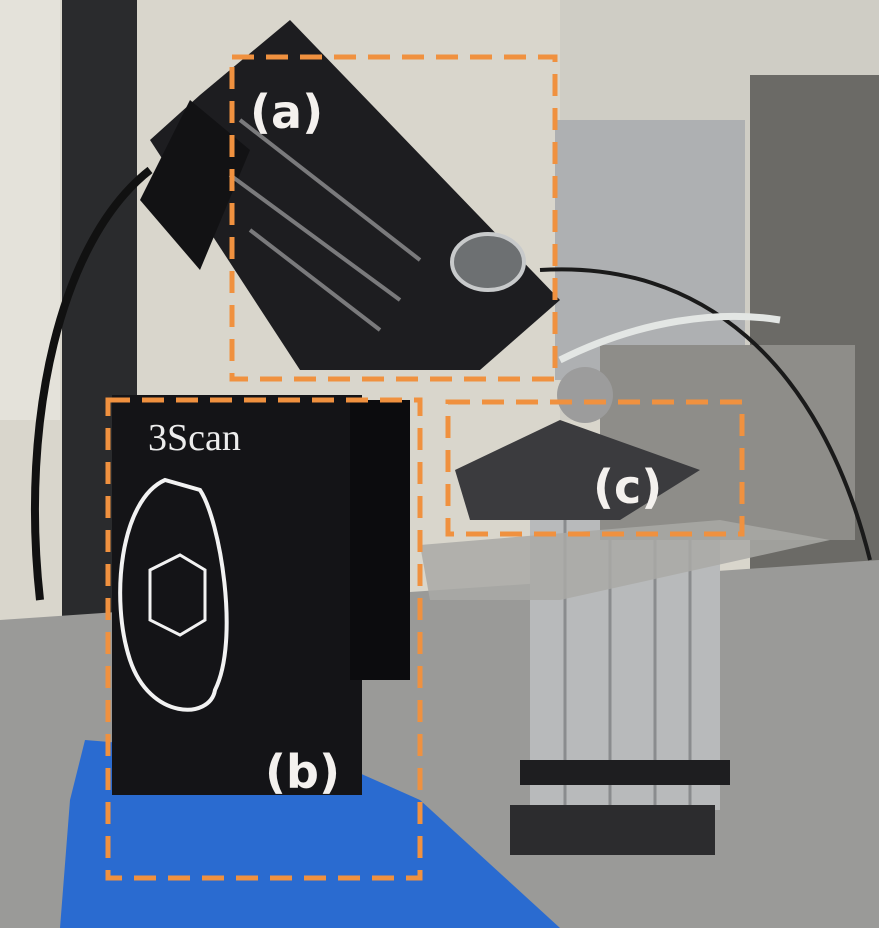 Image resolution: width=879 pixels, height=928 pixels. I want to click on extrusion-back, so click(650, 250).